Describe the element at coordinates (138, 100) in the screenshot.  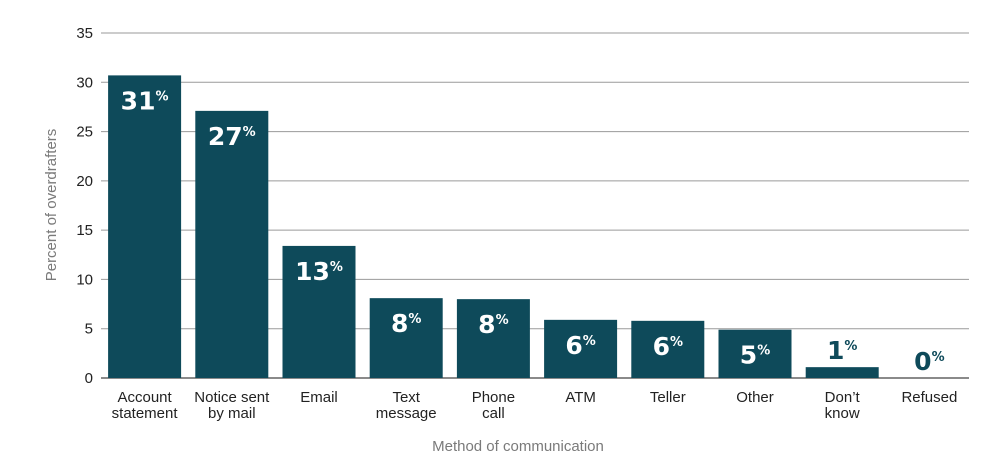
I see `data-label-value: 31` at that location.